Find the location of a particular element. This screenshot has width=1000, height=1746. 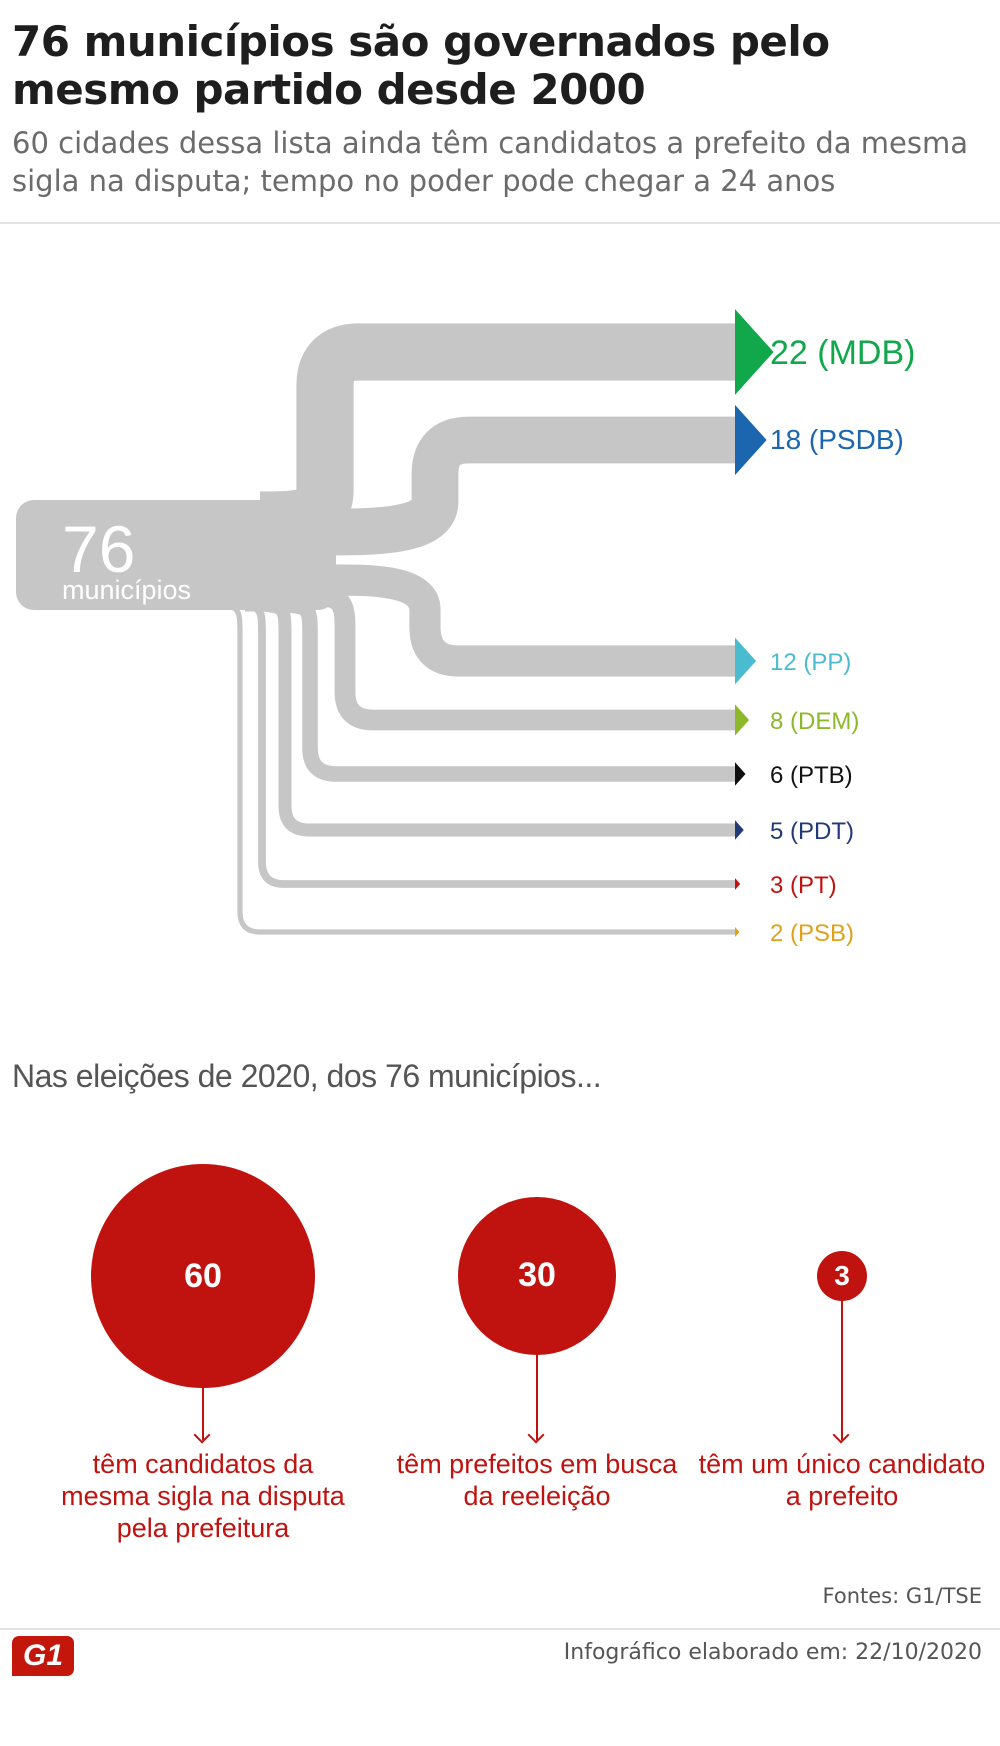

flow-arrow-pp is located at coordinates (746, 661).